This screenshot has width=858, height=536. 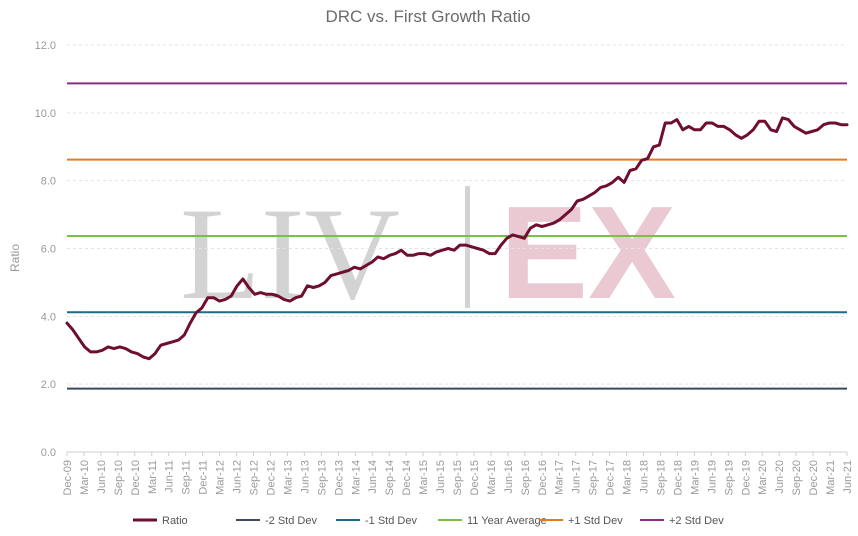 What do you see at coordinates (712, 477) in the screenshot?
I see `x-tick-label: Jun-19` at bounding box center [712, 477].